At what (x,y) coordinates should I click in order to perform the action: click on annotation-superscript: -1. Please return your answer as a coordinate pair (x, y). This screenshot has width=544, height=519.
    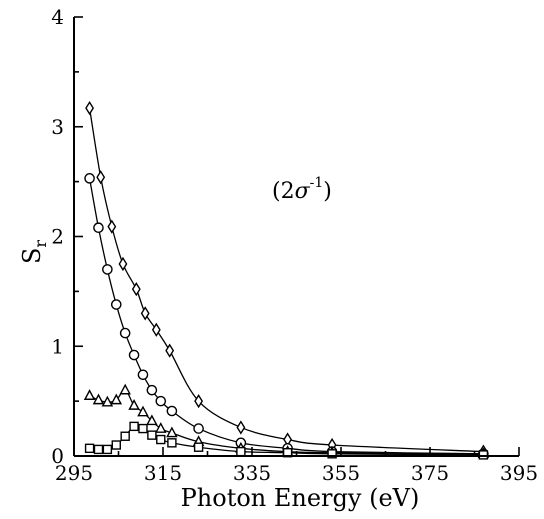
    Looking at the image, I should click on (317, 183).